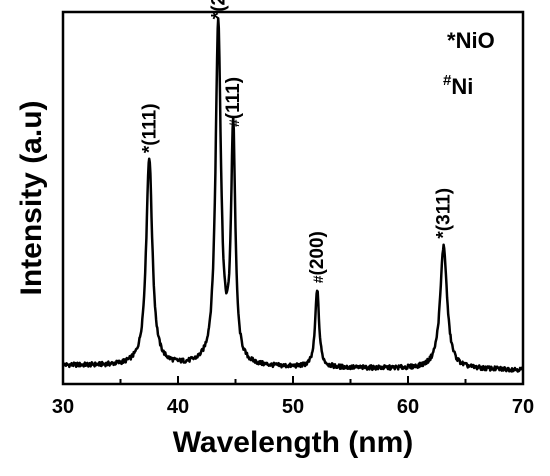 Image resolution: width=550 pixels, height=476 pixels. I want to click on y-axis-label: Intensity (a.u), so click(31, 197).